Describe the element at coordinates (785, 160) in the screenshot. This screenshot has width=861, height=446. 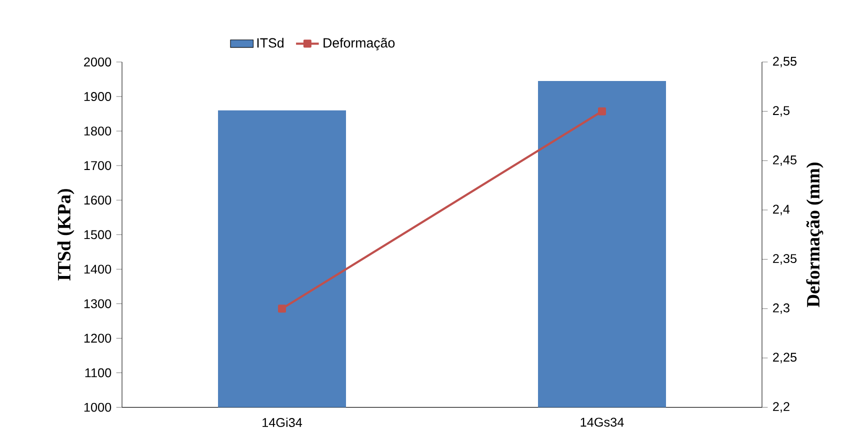
I see `y2-tick-label: 2,45` at that location.